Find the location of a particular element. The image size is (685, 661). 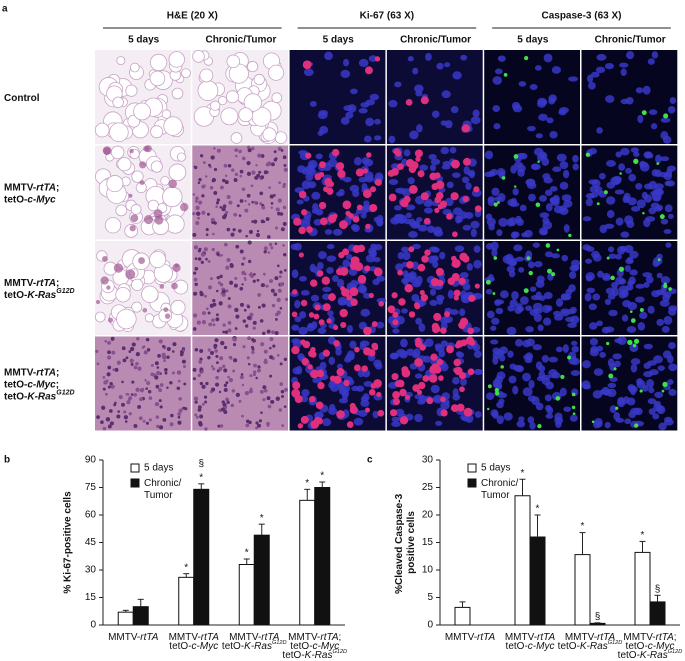

column-title: Chronic/Tumor is located at coordinates (240, 40).